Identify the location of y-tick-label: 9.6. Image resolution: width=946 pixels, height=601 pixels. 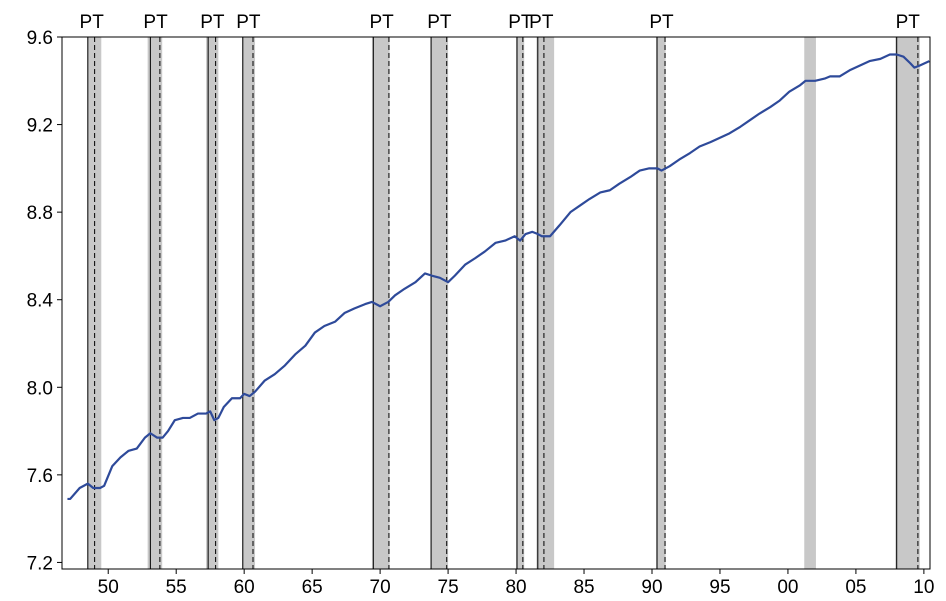
(40, 38).